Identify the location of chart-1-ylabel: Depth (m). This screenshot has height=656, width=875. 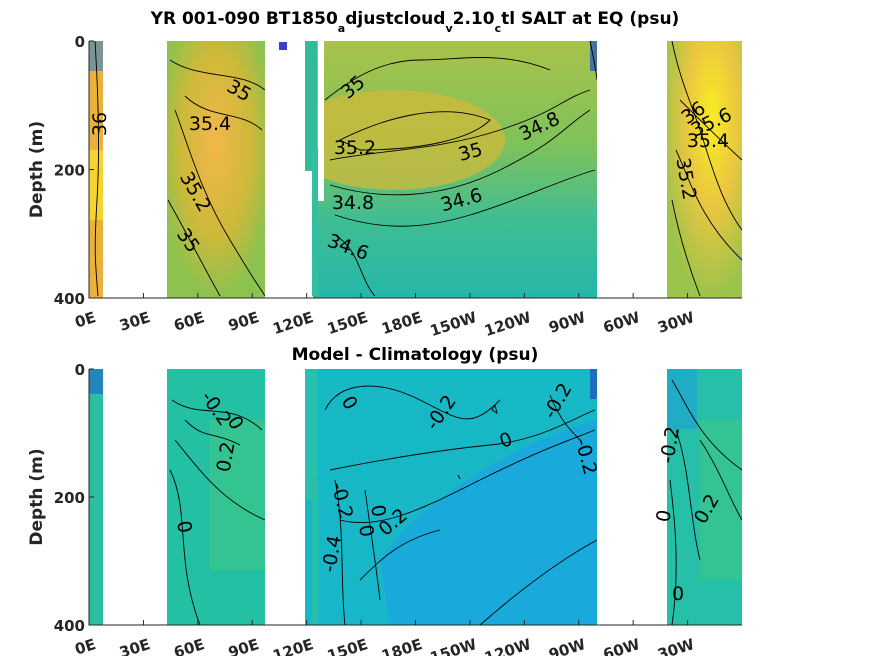
(37, 169).